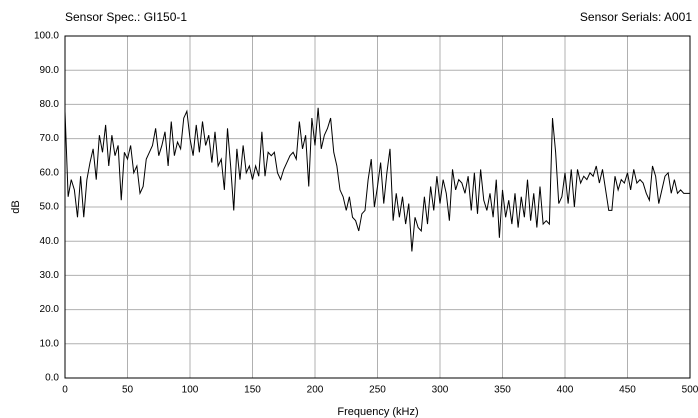 The height and width of the screenshot is (418, 698). Describe the element at coordinates (50, 207) in the screenshot. I see `y-tick-label: 50.0` at that location.